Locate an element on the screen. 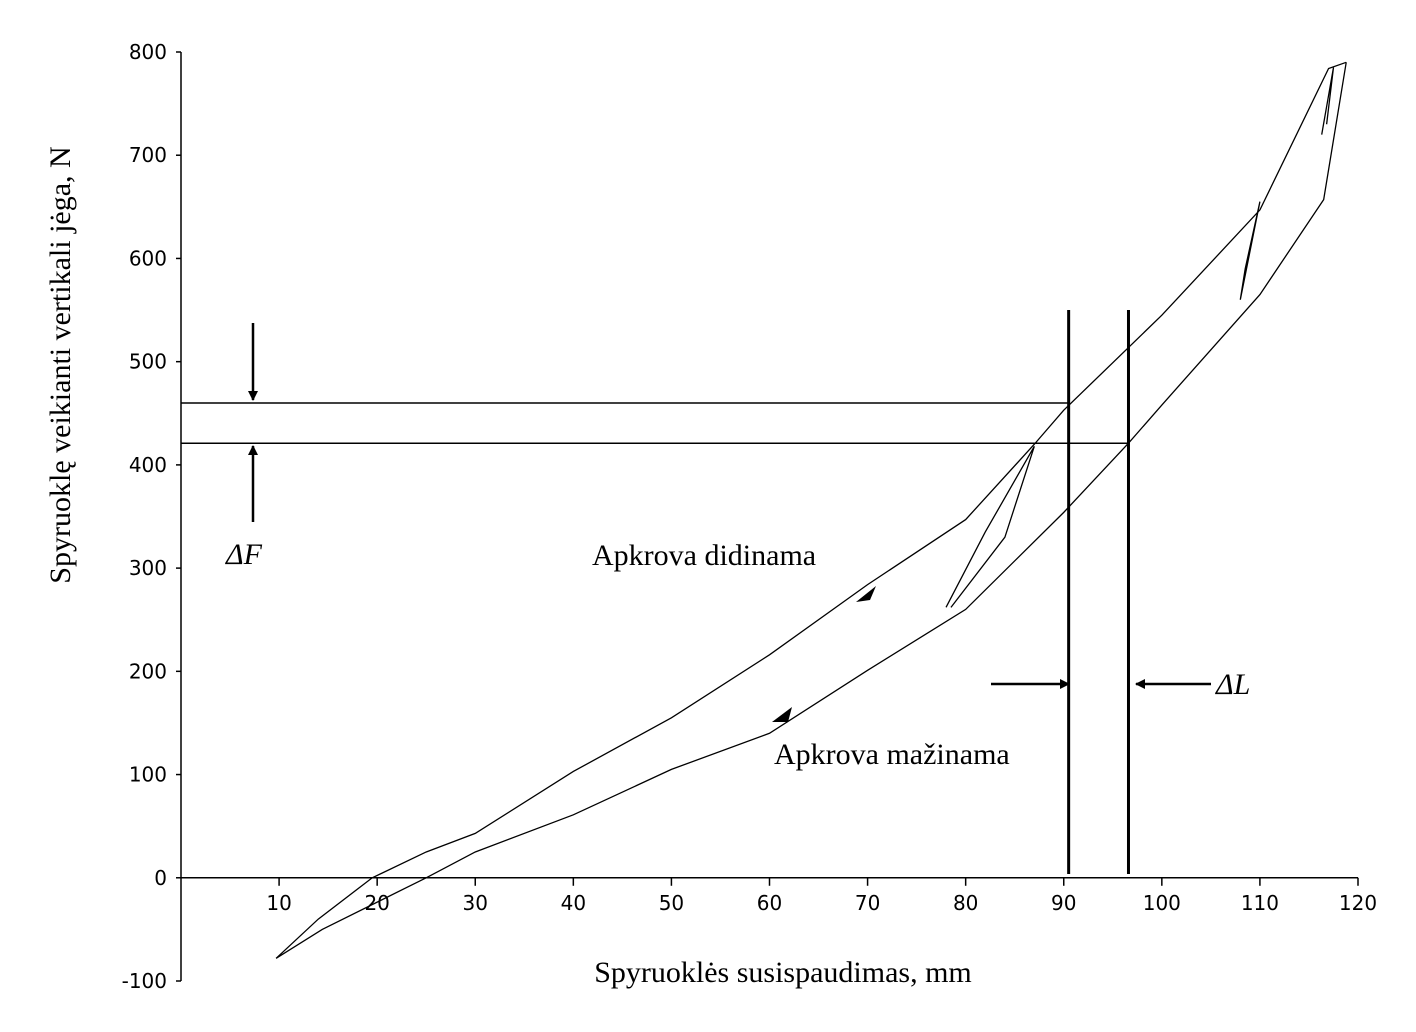 This screenshot has height=1032, width=1416. x-axis-label: Spyruoklės susispaudimas, mm is located at coordinates (783, 972).